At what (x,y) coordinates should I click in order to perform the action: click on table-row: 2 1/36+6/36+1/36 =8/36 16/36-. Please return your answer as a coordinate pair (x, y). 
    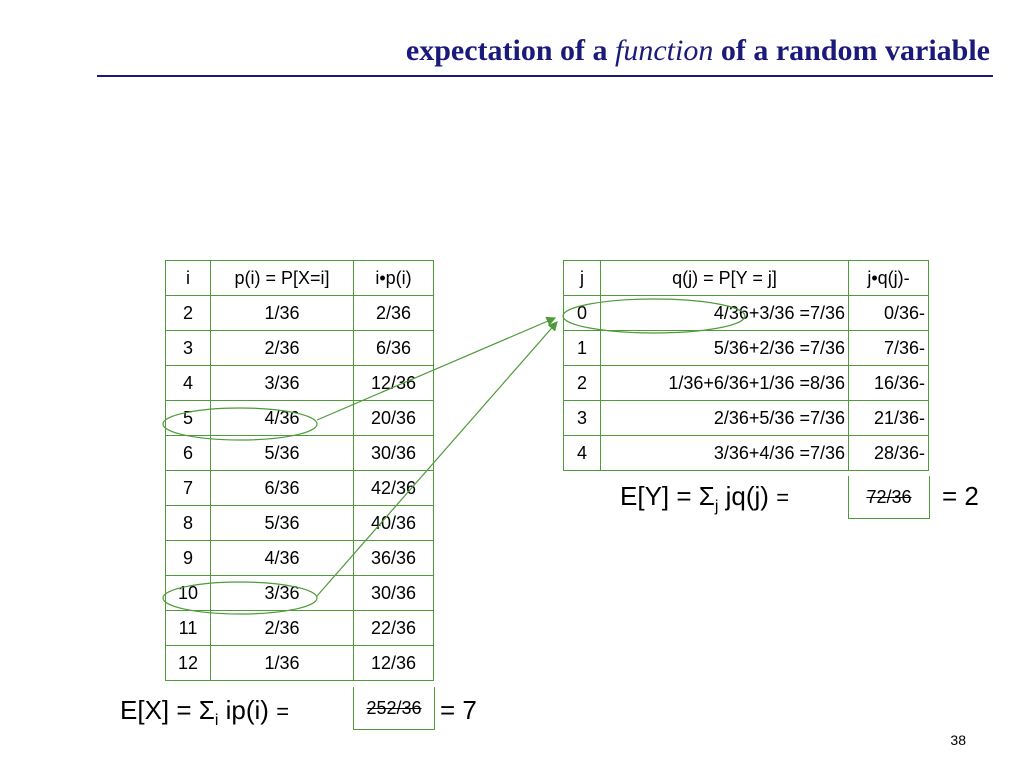
    Looking at the image, I should click on (746, 383).